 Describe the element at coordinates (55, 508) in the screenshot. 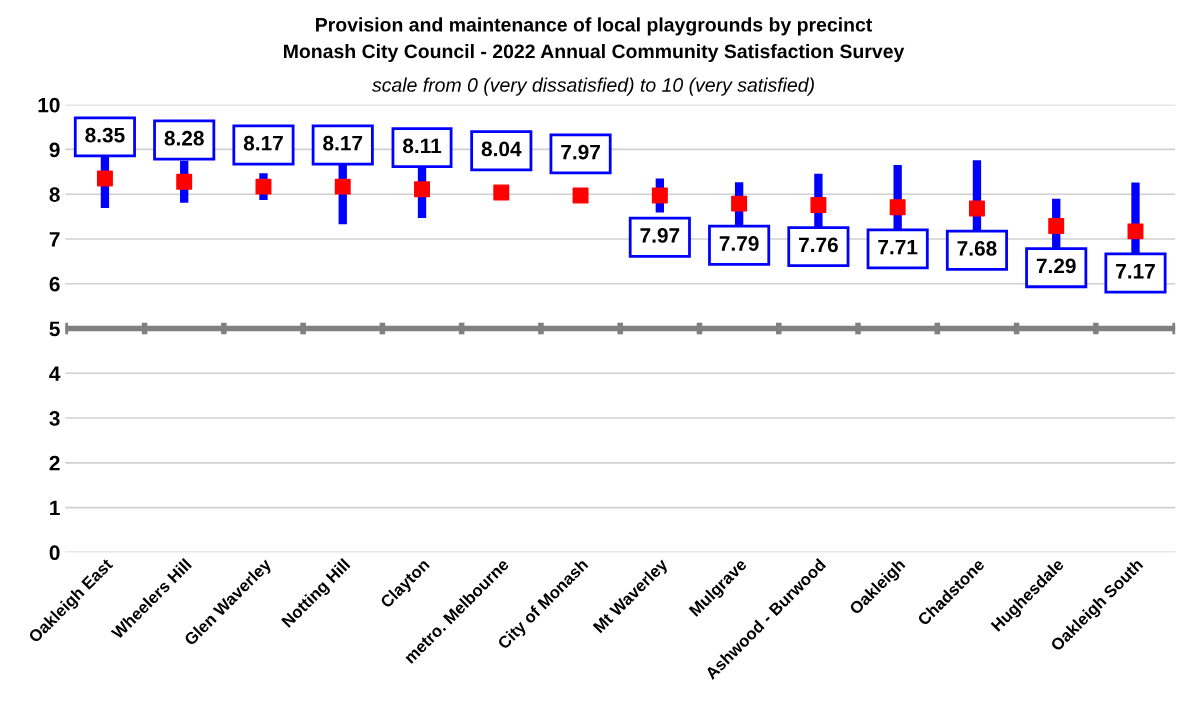

I see `y-tick-label: 1` at that location.